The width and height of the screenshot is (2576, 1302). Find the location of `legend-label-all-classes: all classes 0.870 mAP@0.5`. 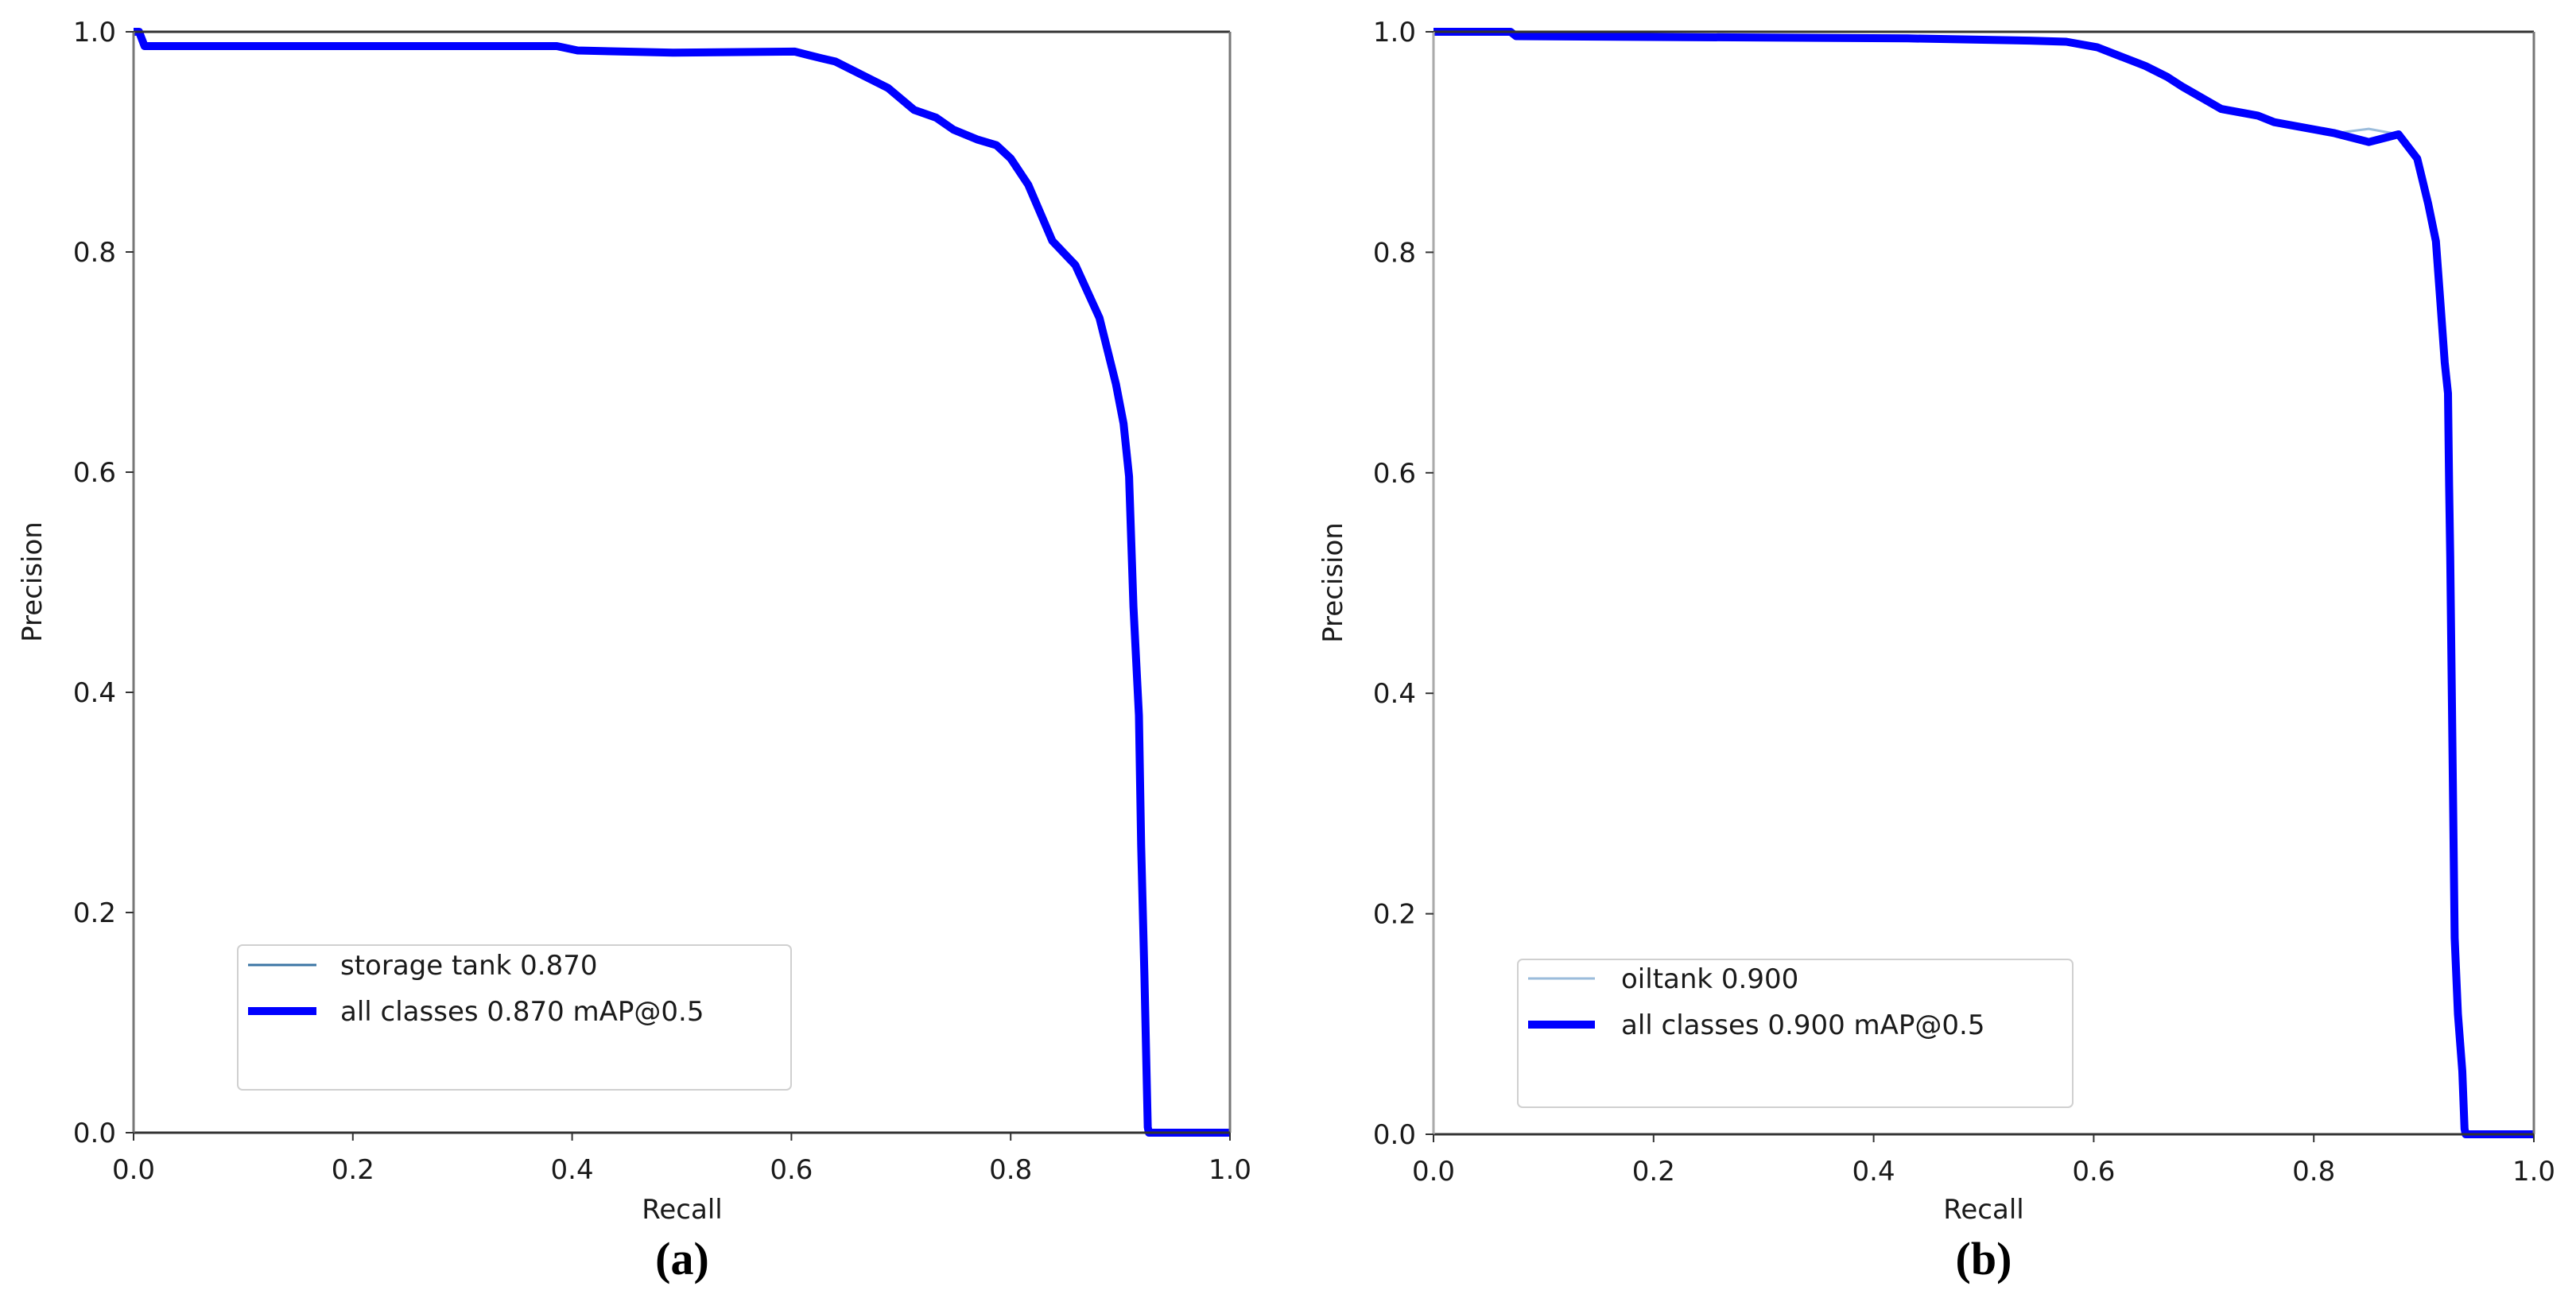

legend-label-all-classes: all classes 0.870 mAP@0.5 is located at coordinates (522, 1012).